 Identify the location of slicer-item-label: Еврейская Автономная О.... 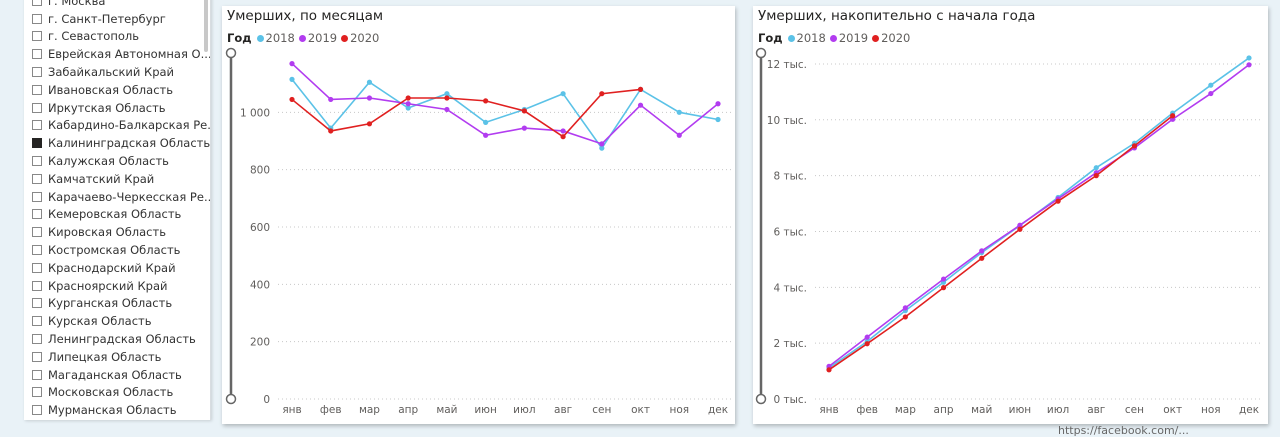
(129, 54).